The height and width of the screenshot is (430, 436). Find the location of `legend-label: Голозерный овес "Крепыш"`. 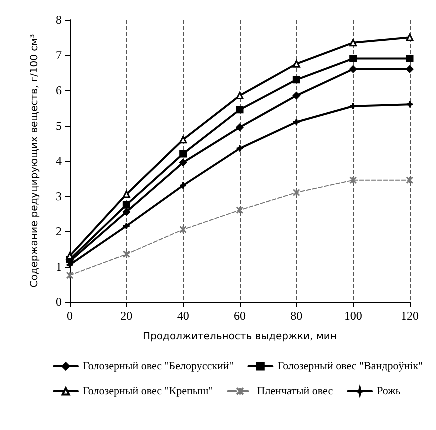

legend-label: Голозерный овес "Крепыш" is located at coordinates (148, 392).